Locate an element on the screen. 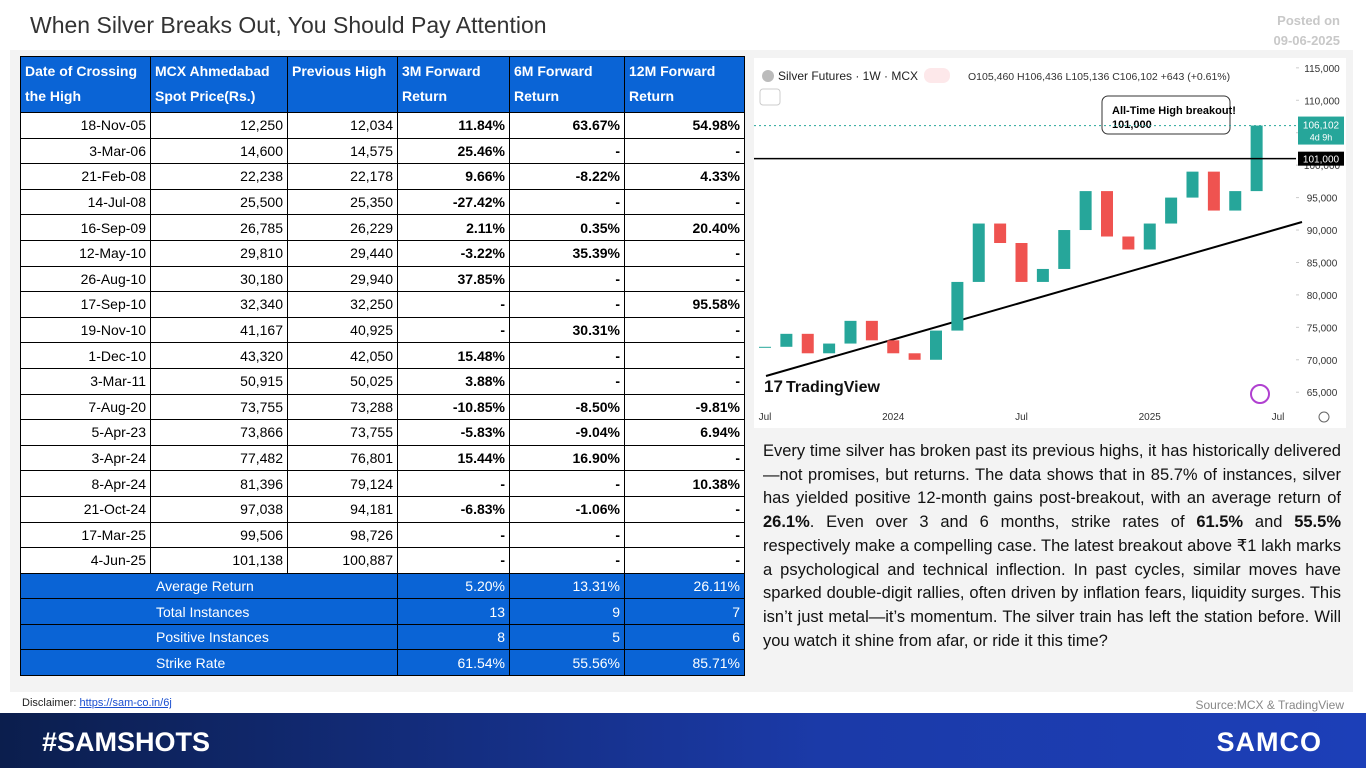 The width and height of the screenshot is (1366, 768). status-pill is located at coordinates (937, 75).